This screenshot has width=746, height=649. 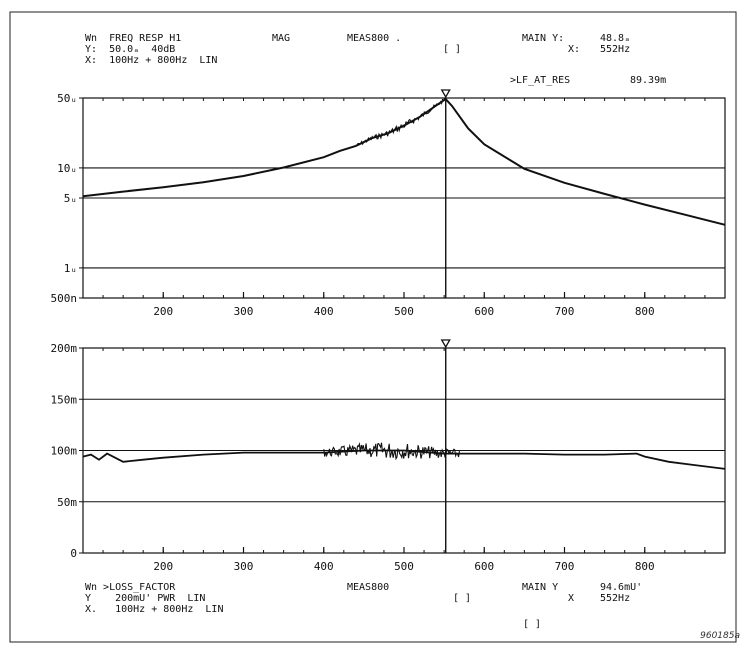 What do you see at coordinates (565, 311) in the screenshot?
I see `freq-resp-x-tick-label: 700` at bounding box center [565, 311].